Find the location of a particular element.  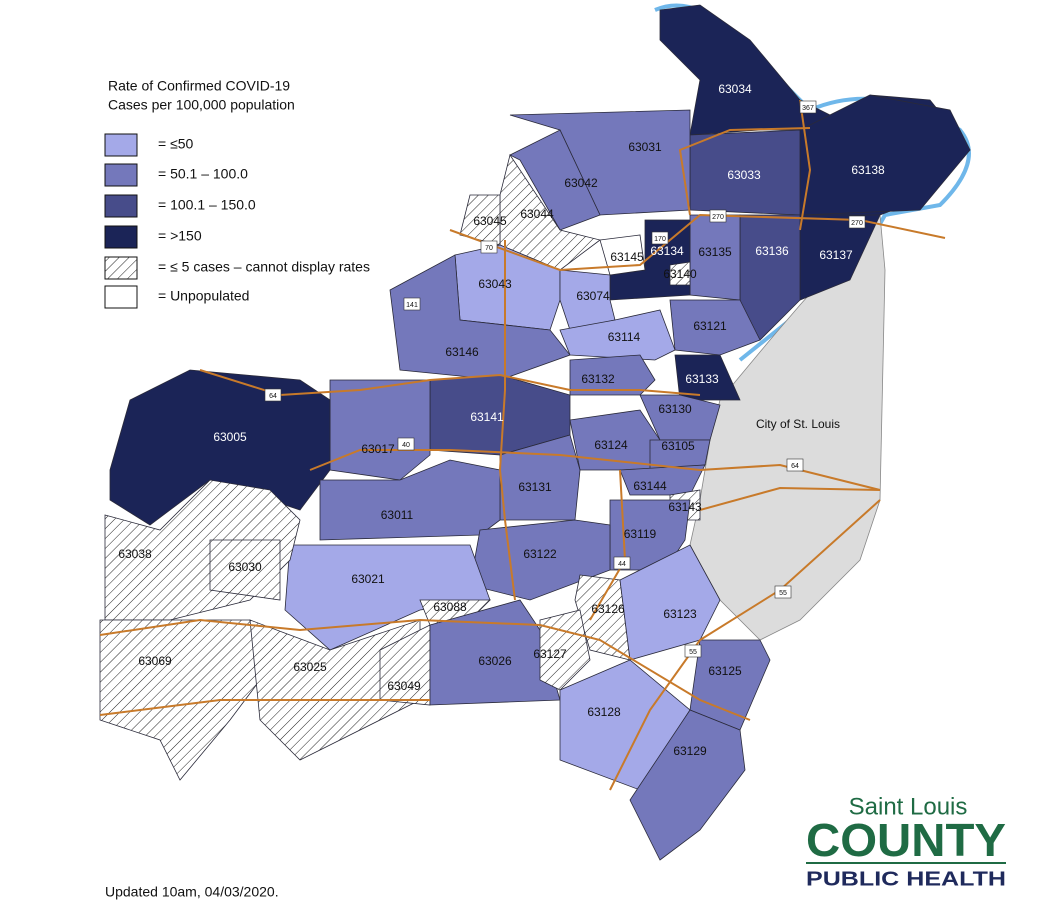

zip-label: 63119 is located at coordinates (640, 534).